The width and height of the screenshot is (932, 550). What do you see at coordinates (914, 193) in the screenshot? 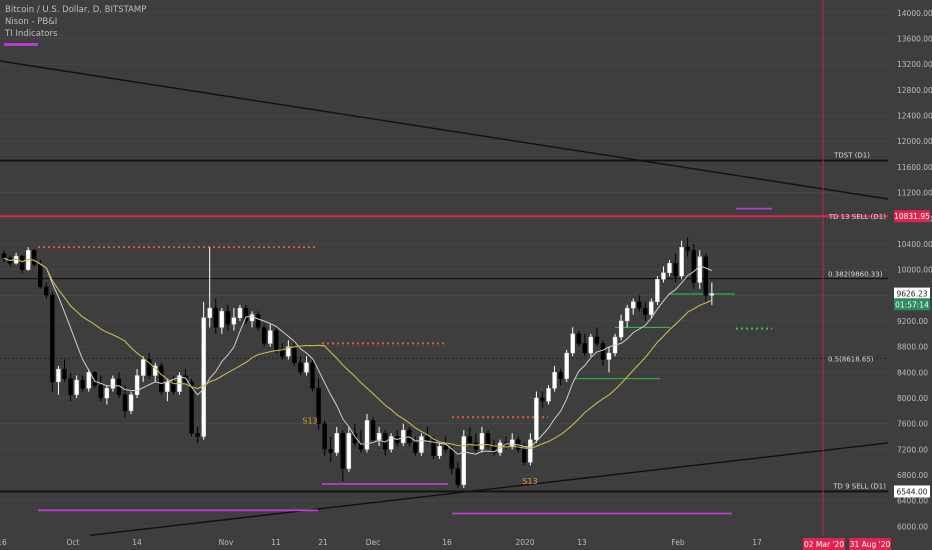
I see `y-tick-label: 11200.00` at bounding box center [914, 193].